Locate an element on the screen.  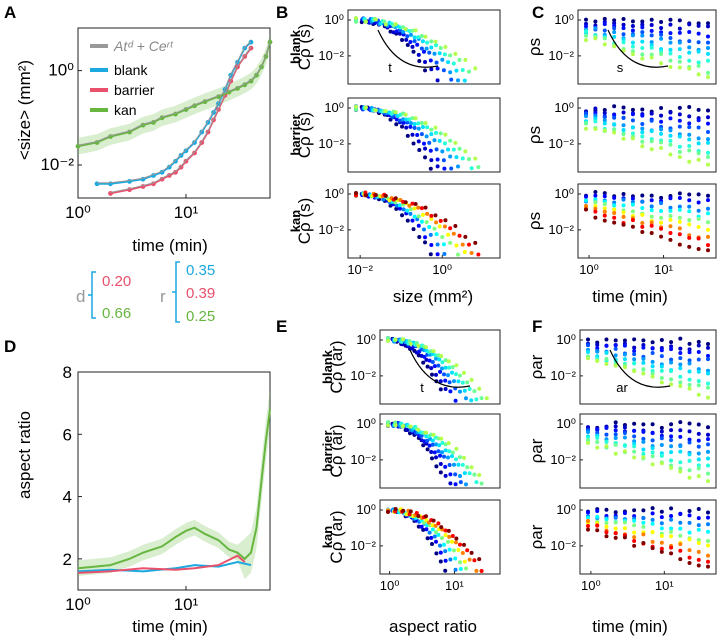
panel-d-xlabel: time (min) is located at coordinates (170, 626).